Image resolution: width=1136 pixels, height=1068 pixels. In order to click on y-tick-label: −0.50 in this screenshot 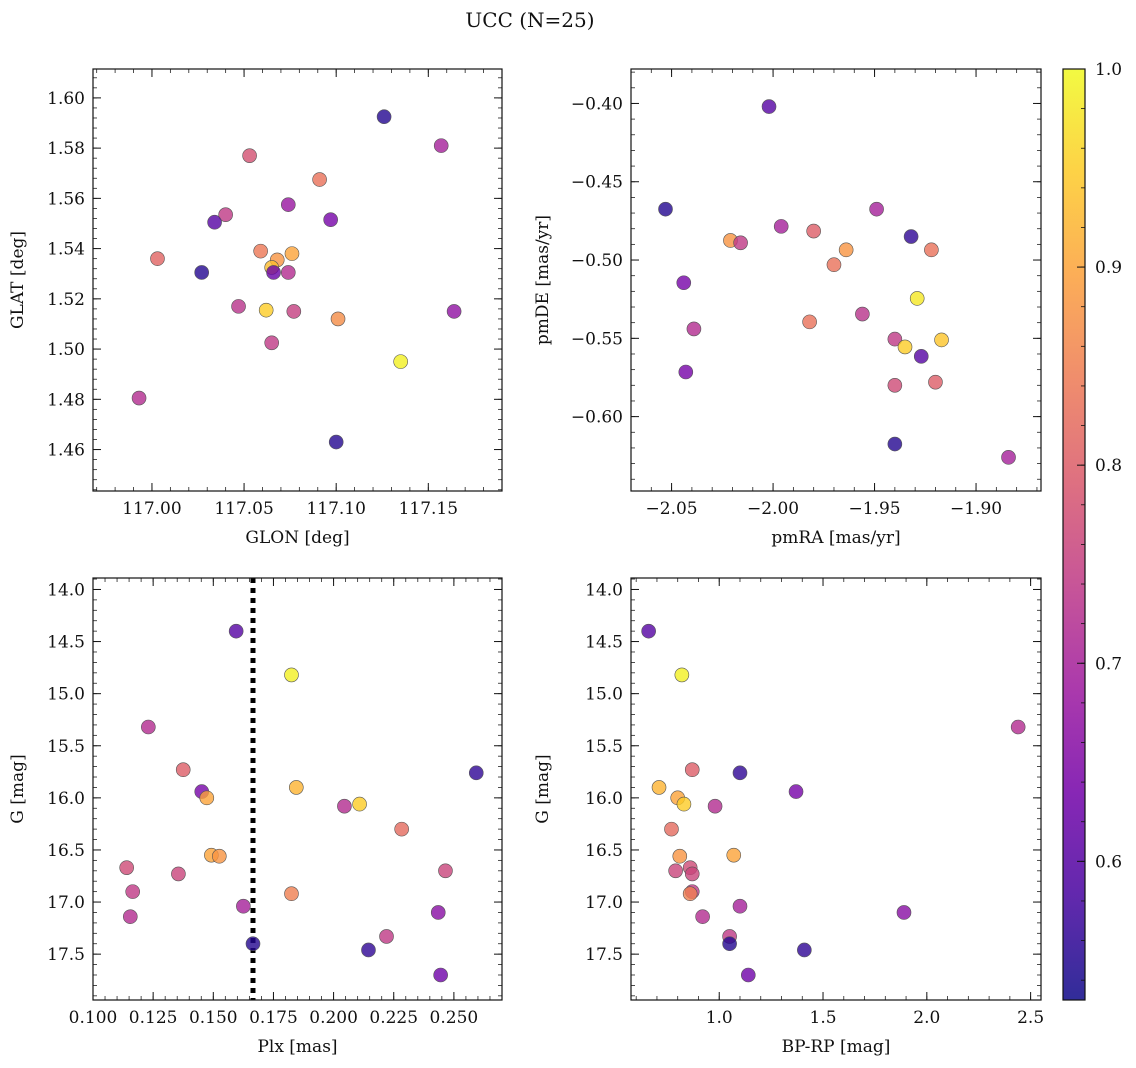, I will do `click(597, 261)`.